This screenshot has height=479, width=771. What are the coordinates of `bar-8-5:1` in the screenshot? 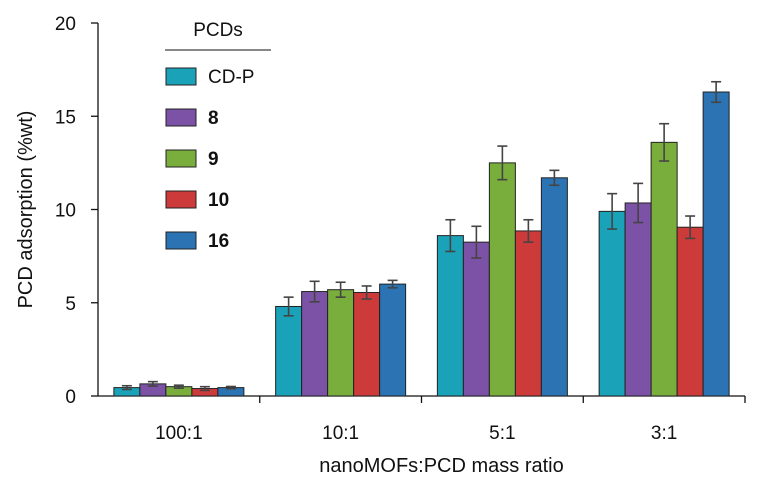 It's located at (476, 319).